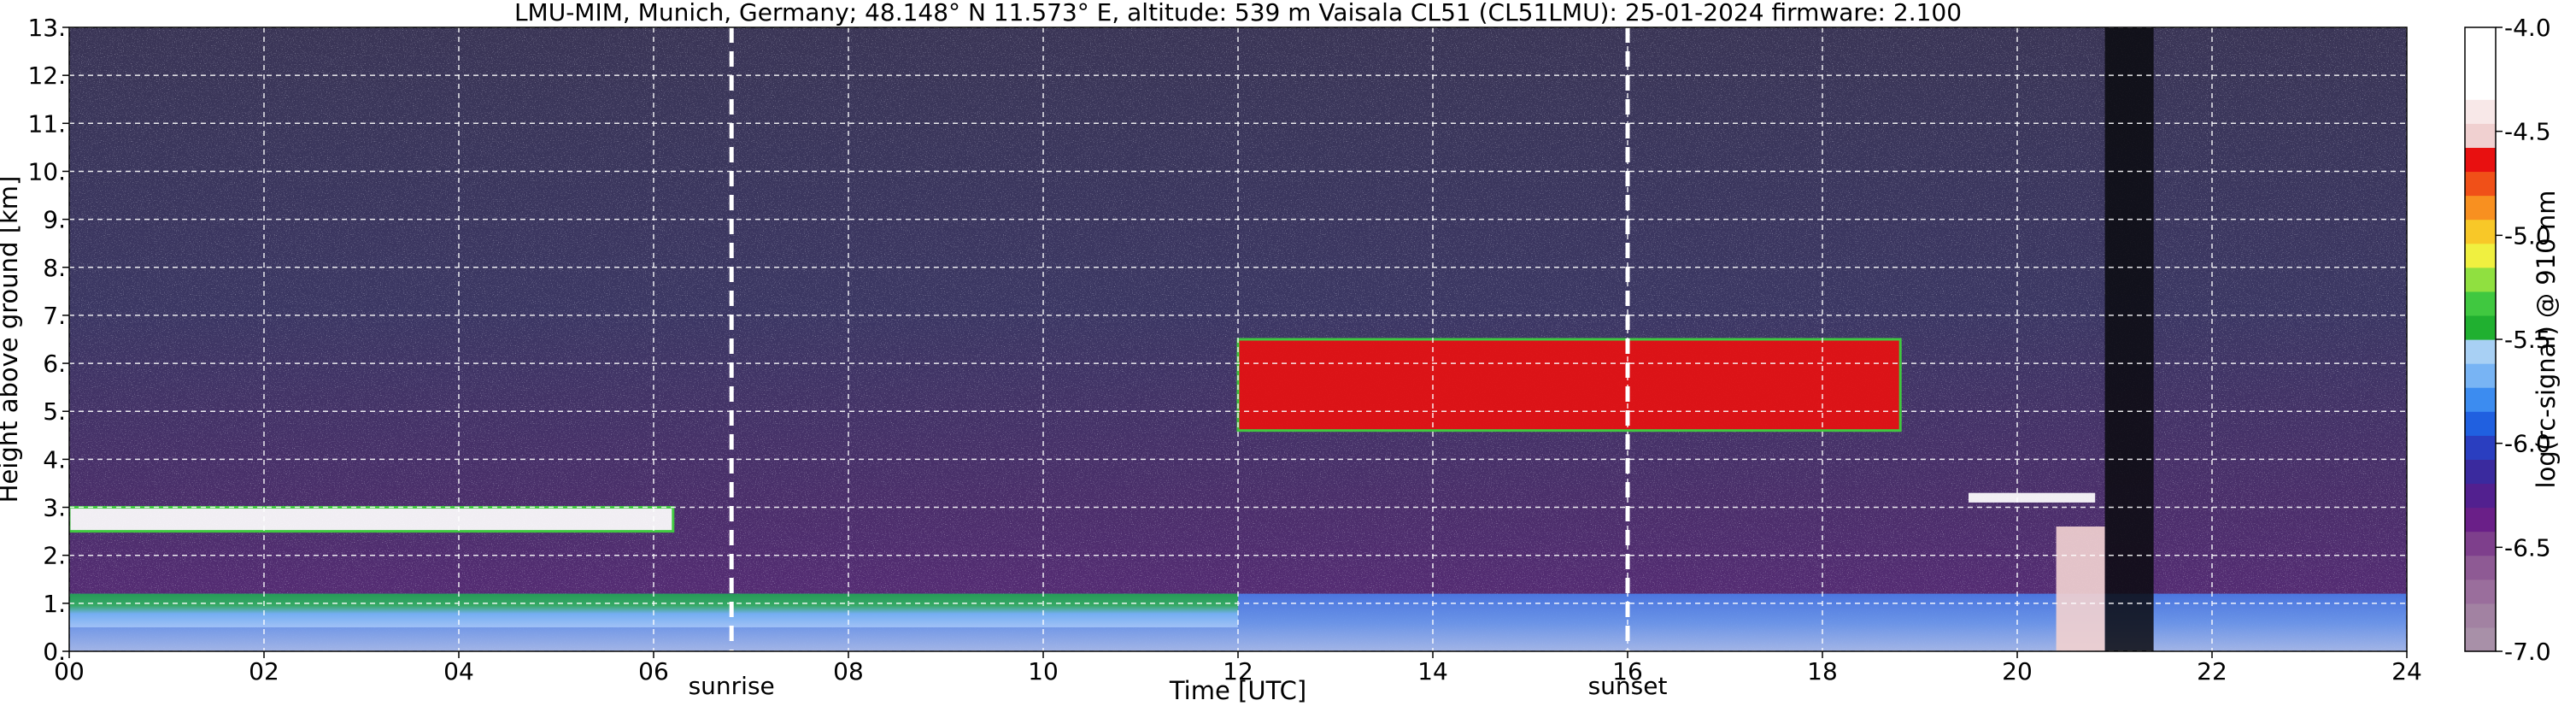 This screenshot has width=2576, height=706. I want to click on feature-precip-streak, so click(2080, 589).